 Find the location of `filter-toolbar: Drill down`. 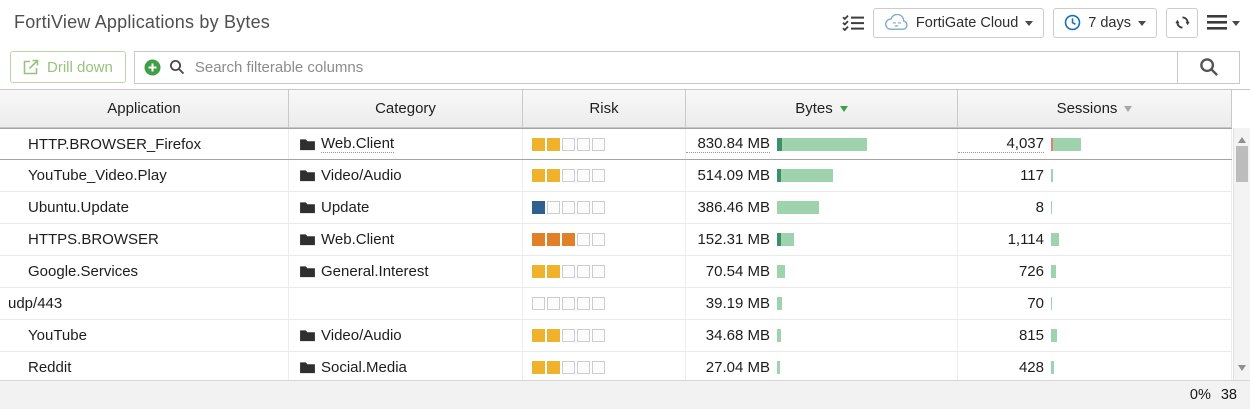

filter-toolbar: Drill down is located at coordinates (625, 67).